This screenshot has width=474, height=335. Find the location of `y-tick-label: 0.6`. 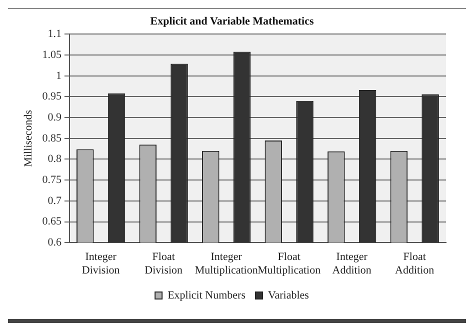

y-tick-label: 0.6 is located at coordinates (55, 242).